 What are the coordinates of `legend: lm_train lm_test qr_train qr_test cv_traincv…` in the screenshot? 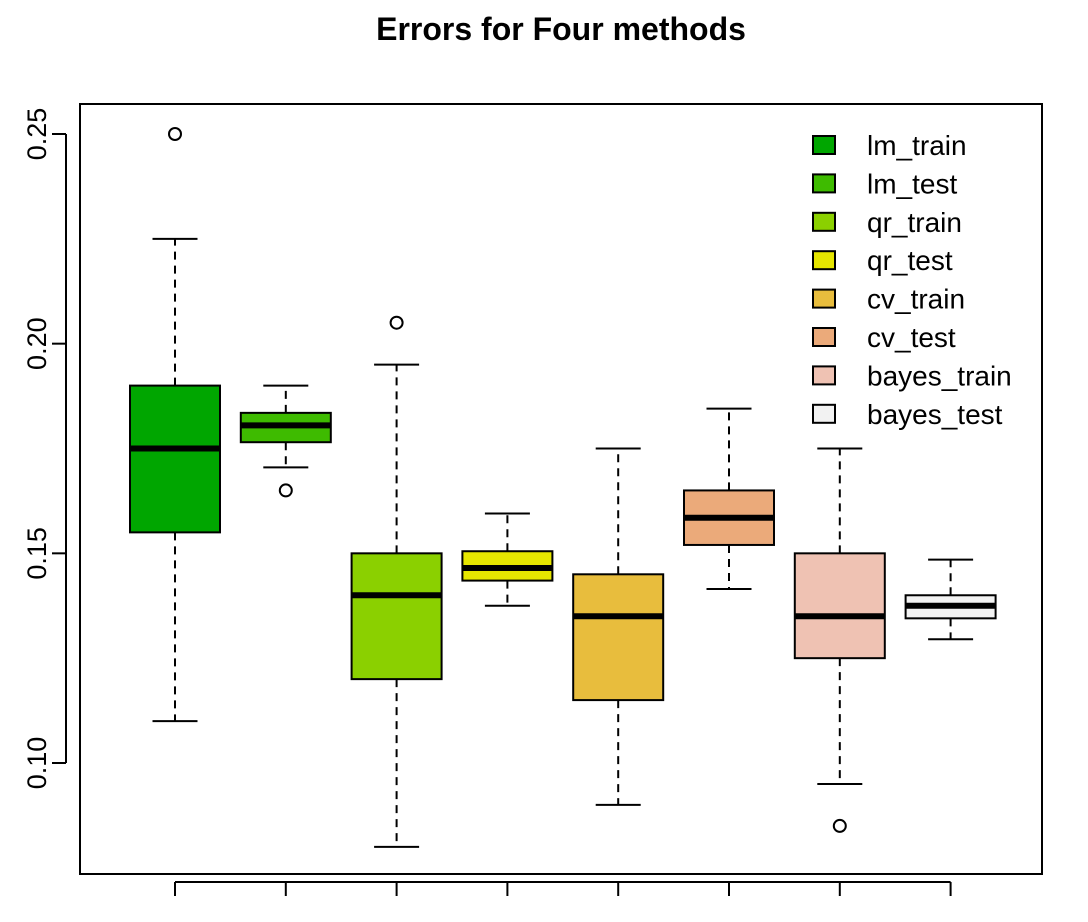 It's located at (912, 280).